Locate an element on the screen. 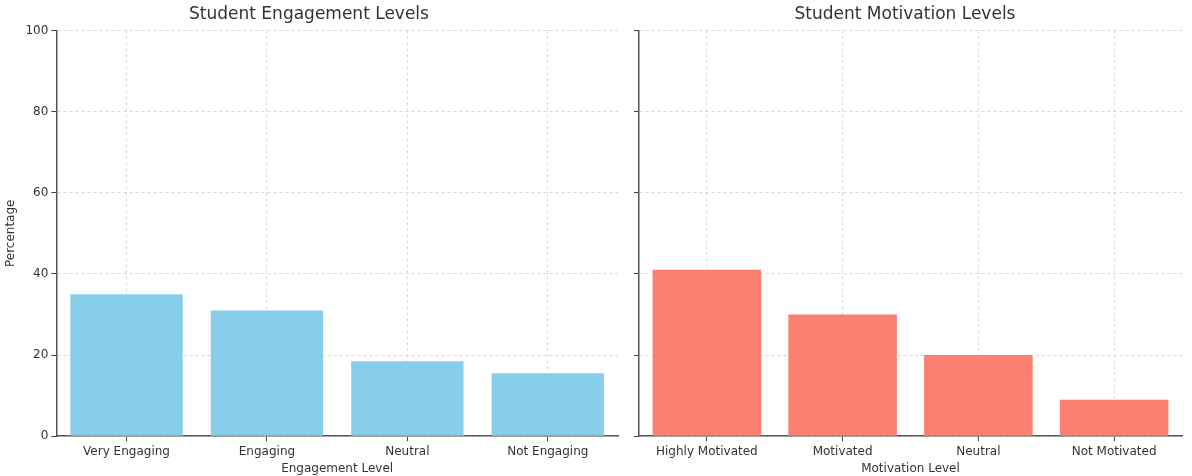 This screenshot has height=476, width=1192. chart-title: Student Engagement Levels is located at coordinates (309, 12).